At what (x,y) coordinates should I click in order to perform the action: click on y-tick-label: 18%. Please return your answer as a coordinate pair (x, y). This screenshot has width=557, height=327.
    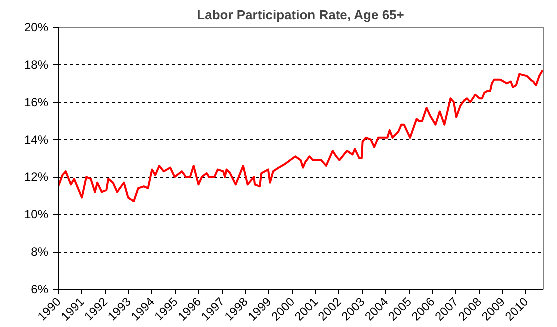
    Looking at the image, I should click on (36, 65).